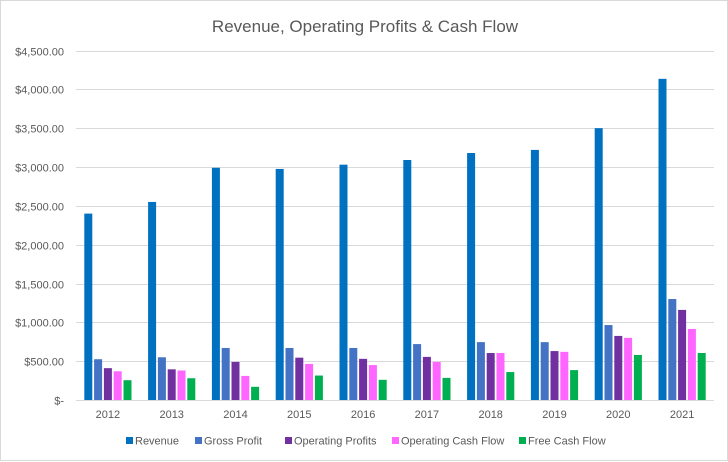 The width and height of the screenshot is (728, 462). I want to click on x-tick-label: 2019, so click(554, 415).